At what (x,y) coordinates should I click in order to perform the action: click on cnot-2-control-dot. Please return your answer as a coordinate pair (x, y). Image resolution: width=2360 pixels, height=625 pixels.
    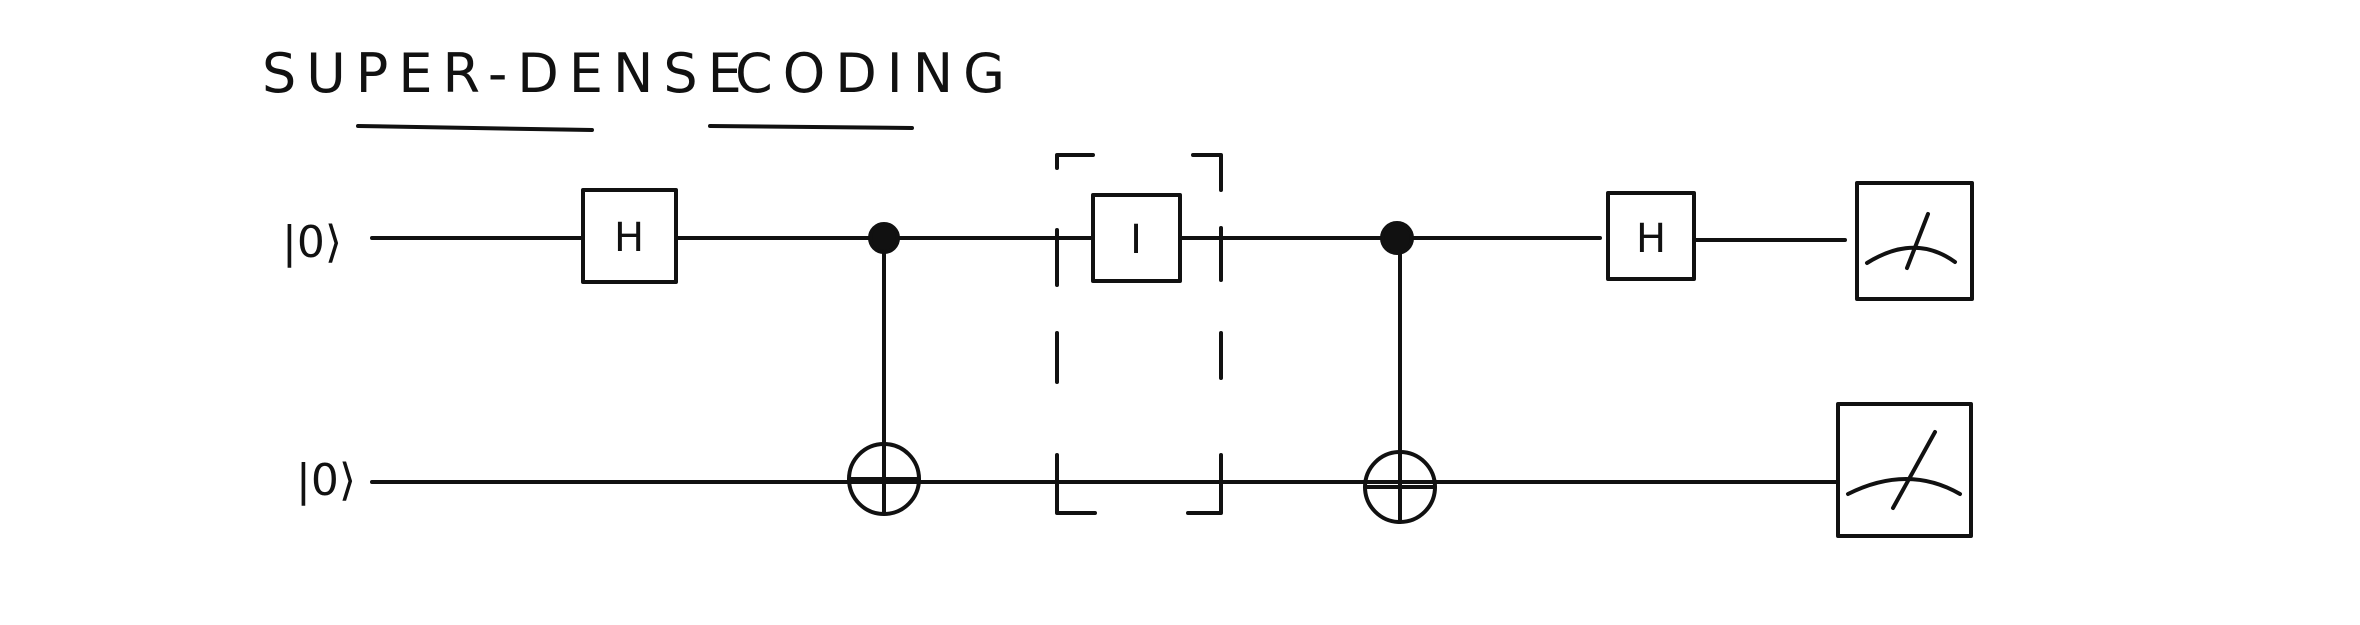
    Looking at the image, I should click on (1397, 238).